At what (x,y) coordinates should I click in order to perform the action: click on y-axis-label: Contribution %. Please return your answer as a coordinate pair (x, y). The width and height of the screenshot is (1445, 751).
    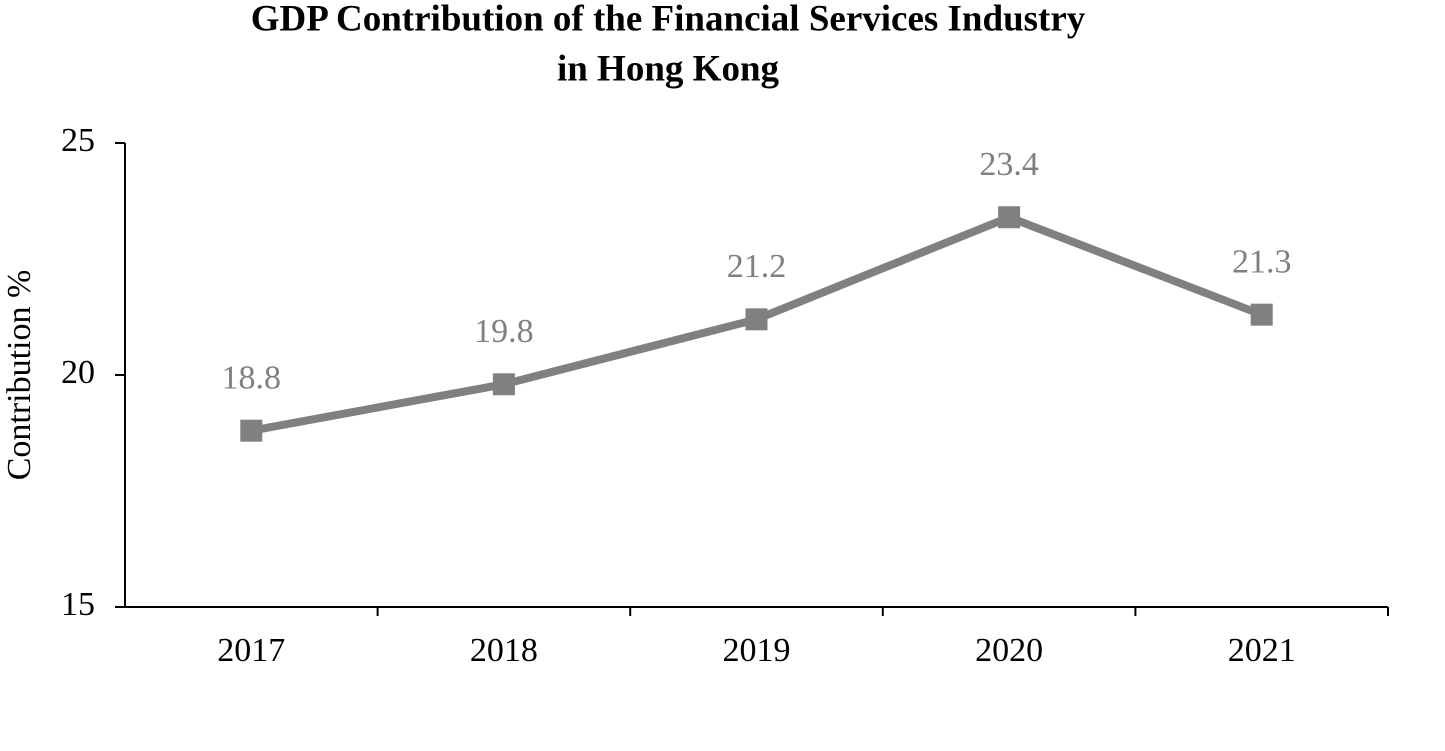
    Looking at the image, I should click on (19, 375).